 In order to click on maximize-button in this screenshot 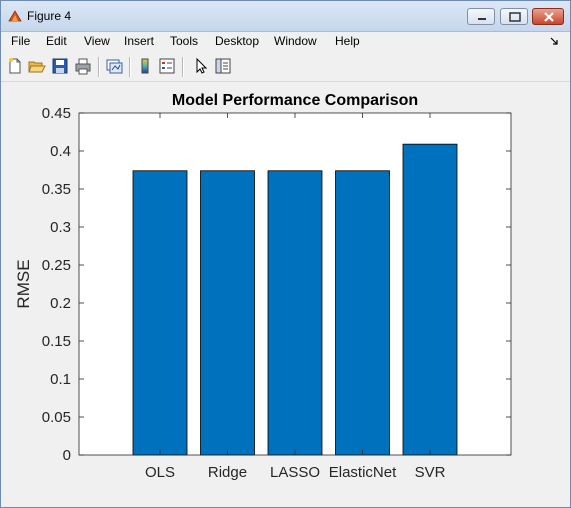, I will do `click(514, 16)`.